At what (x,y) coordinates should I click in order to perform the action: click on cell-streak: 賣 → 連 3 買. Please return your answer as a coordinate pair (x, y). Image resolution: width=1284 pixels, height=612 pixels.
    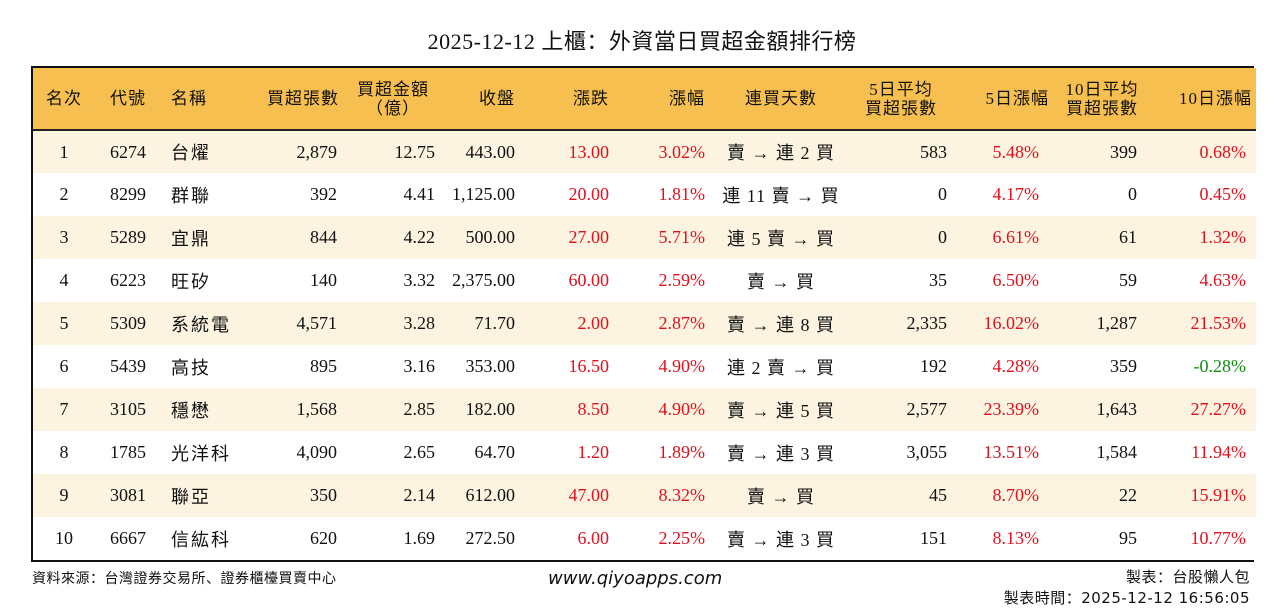
    Looking at the image, I should click on (781, 453).